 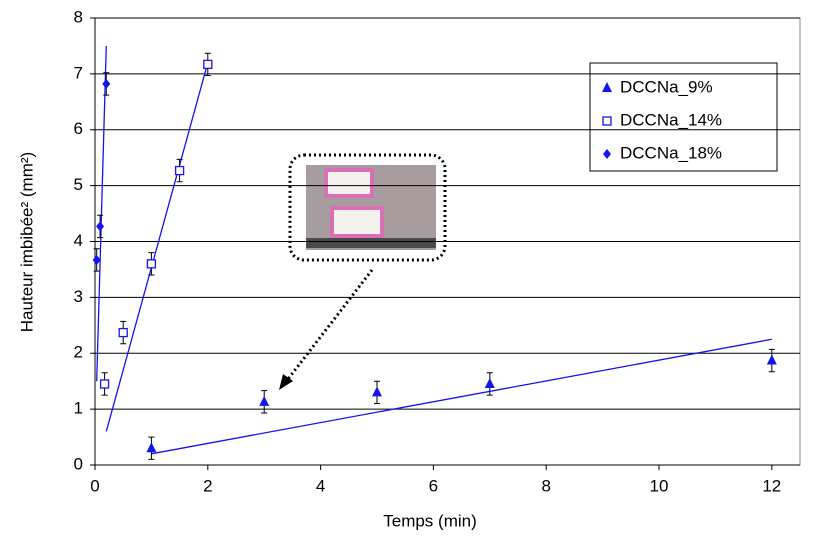 I want to click on y-tick-label: 6, so click(x=78, y=128).